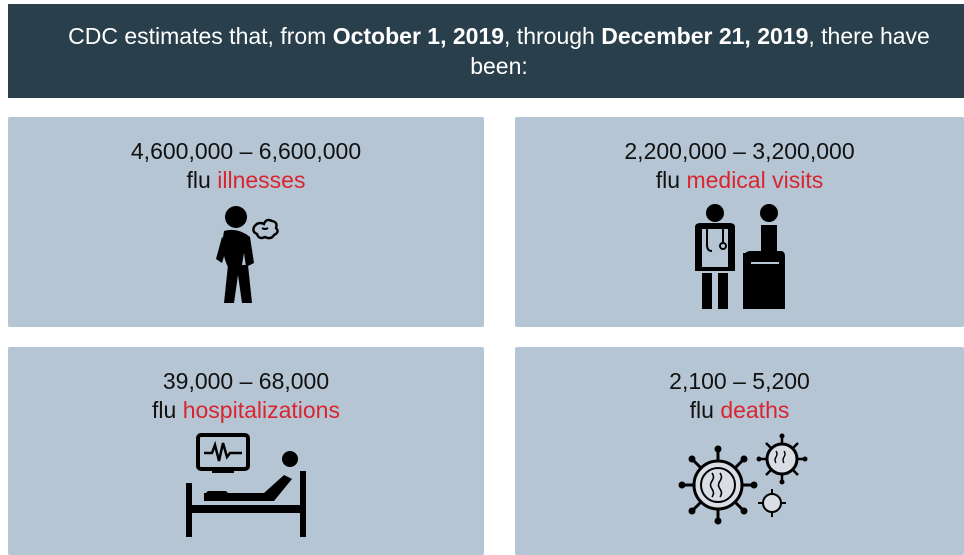  What do you see at coordinates (200, 36) in the screenshot?
I see `banner-prefix: CDC estimates that, from` at bounding box center [200, 36].